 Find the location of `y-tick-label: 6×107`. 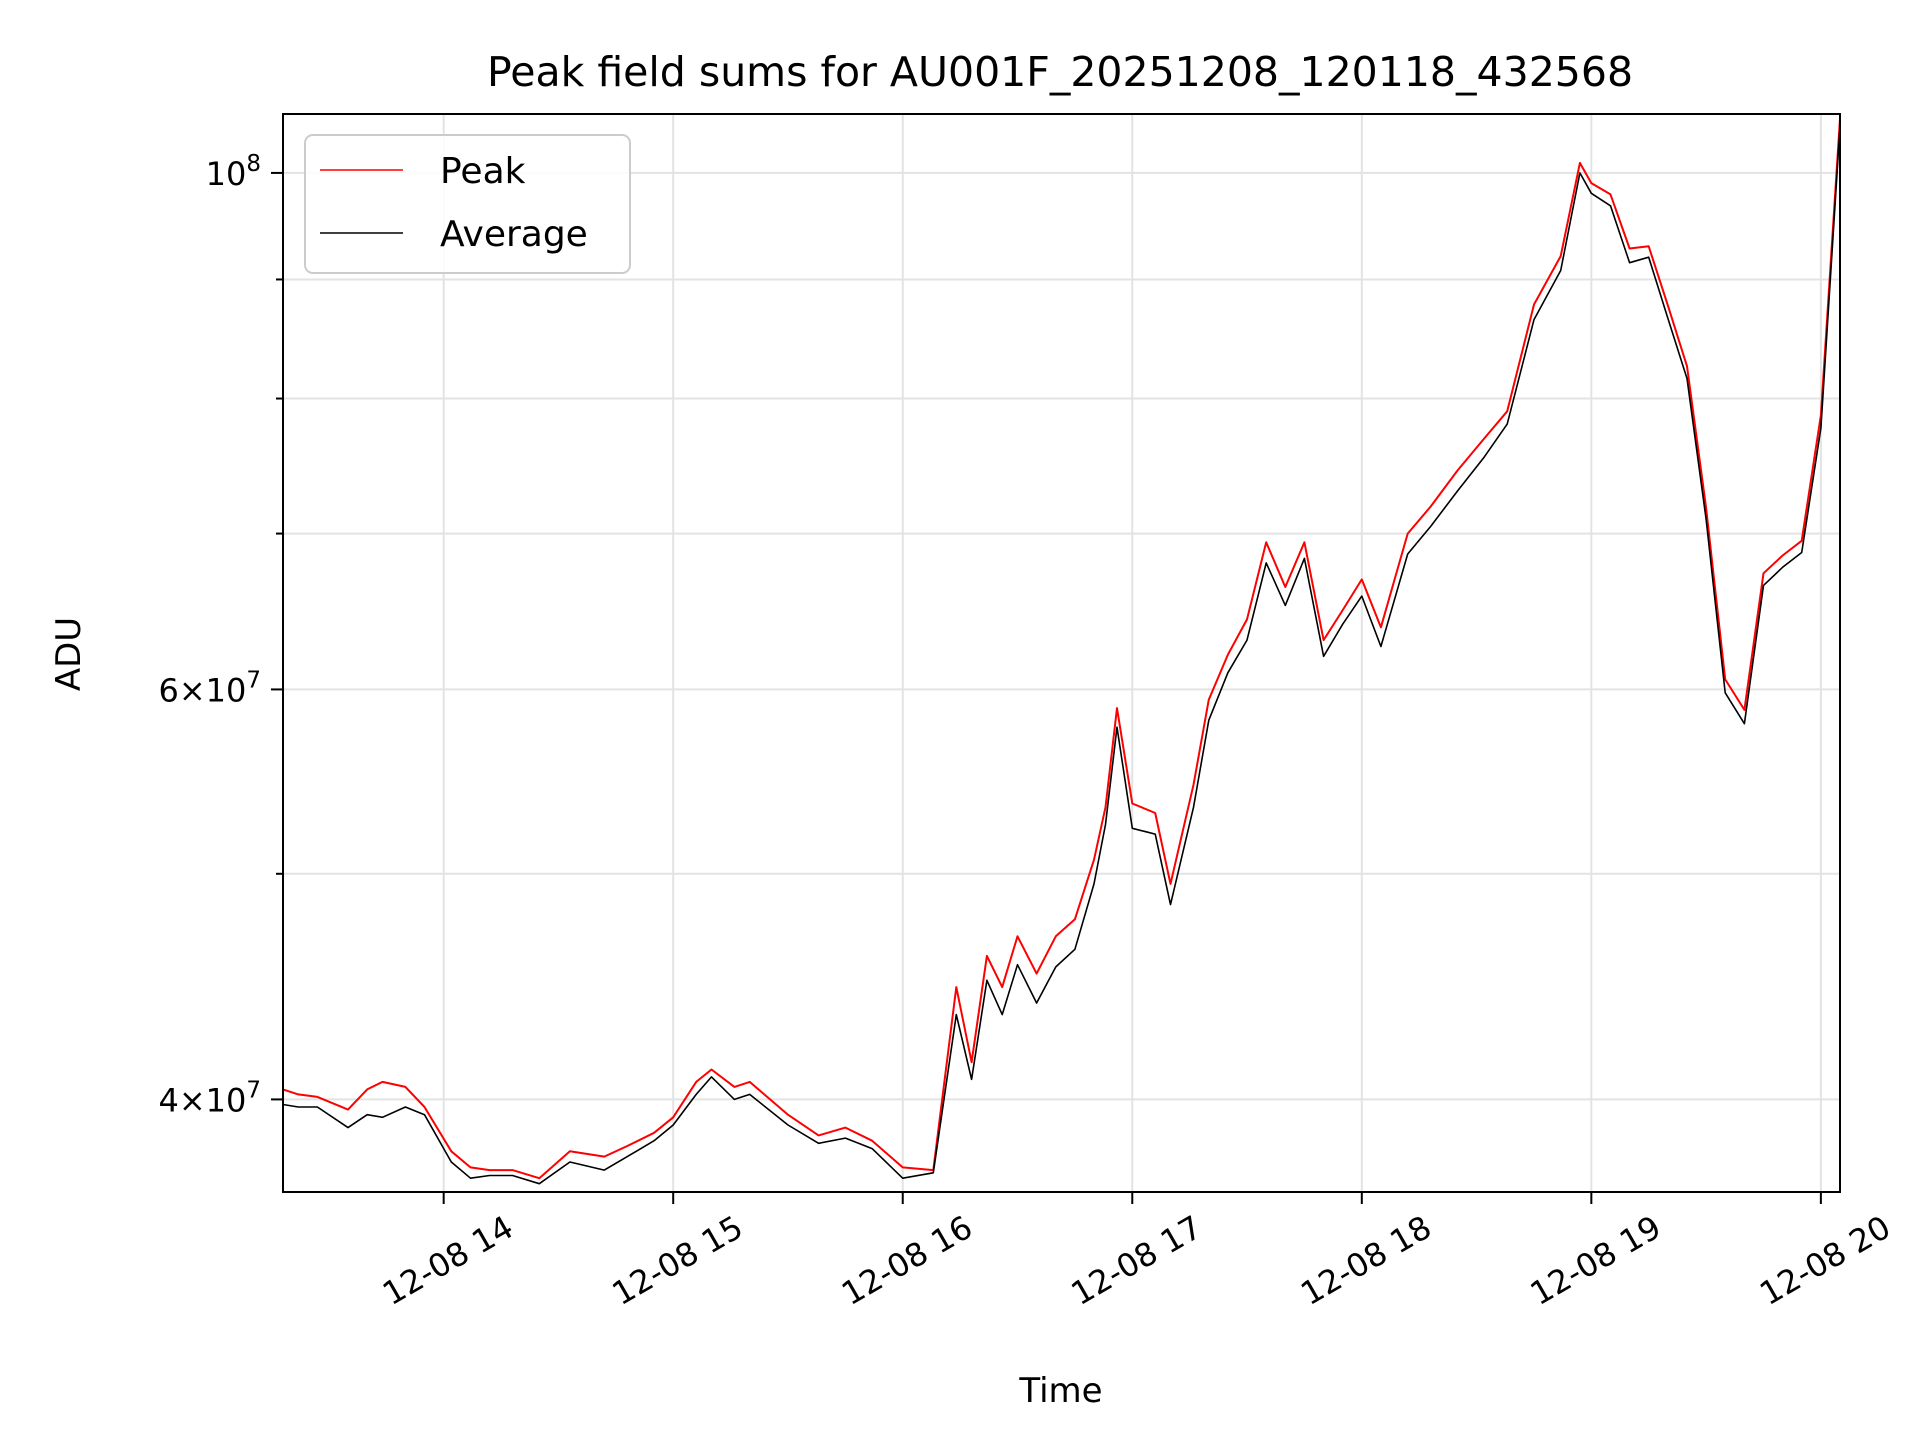

y-tick-label: 6×107 is located at coordinates (209, 688).